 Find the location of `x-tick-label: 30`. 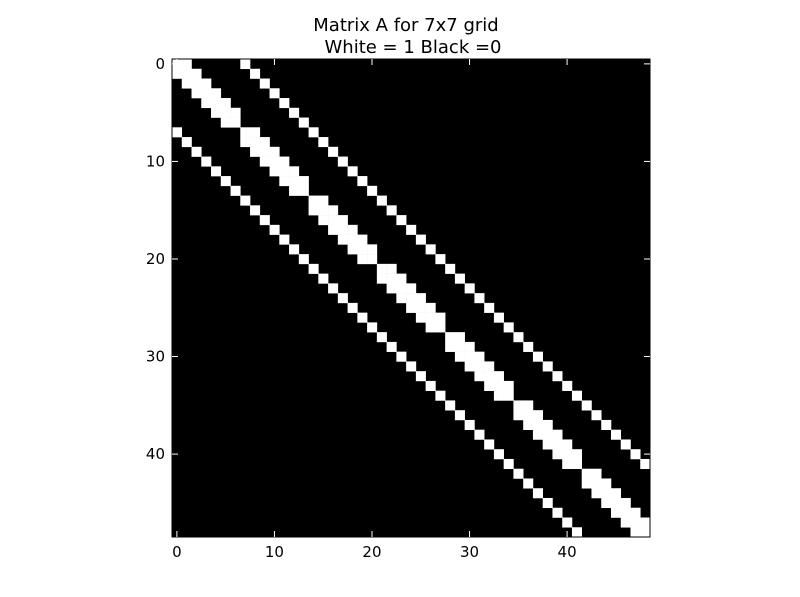

x-tick-label: 30 is located at coordinates (469, 552).